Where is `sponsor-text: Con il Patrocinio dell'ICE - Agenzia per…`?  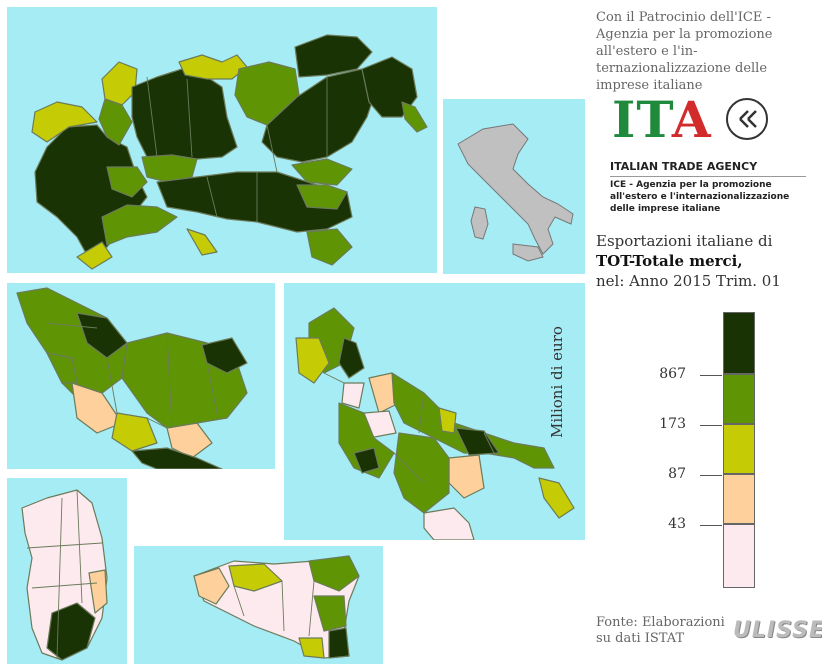 sponsor-text: Con il Patrocinio dell'ICE - Agenzia per… is located at coordinates (684, 51).